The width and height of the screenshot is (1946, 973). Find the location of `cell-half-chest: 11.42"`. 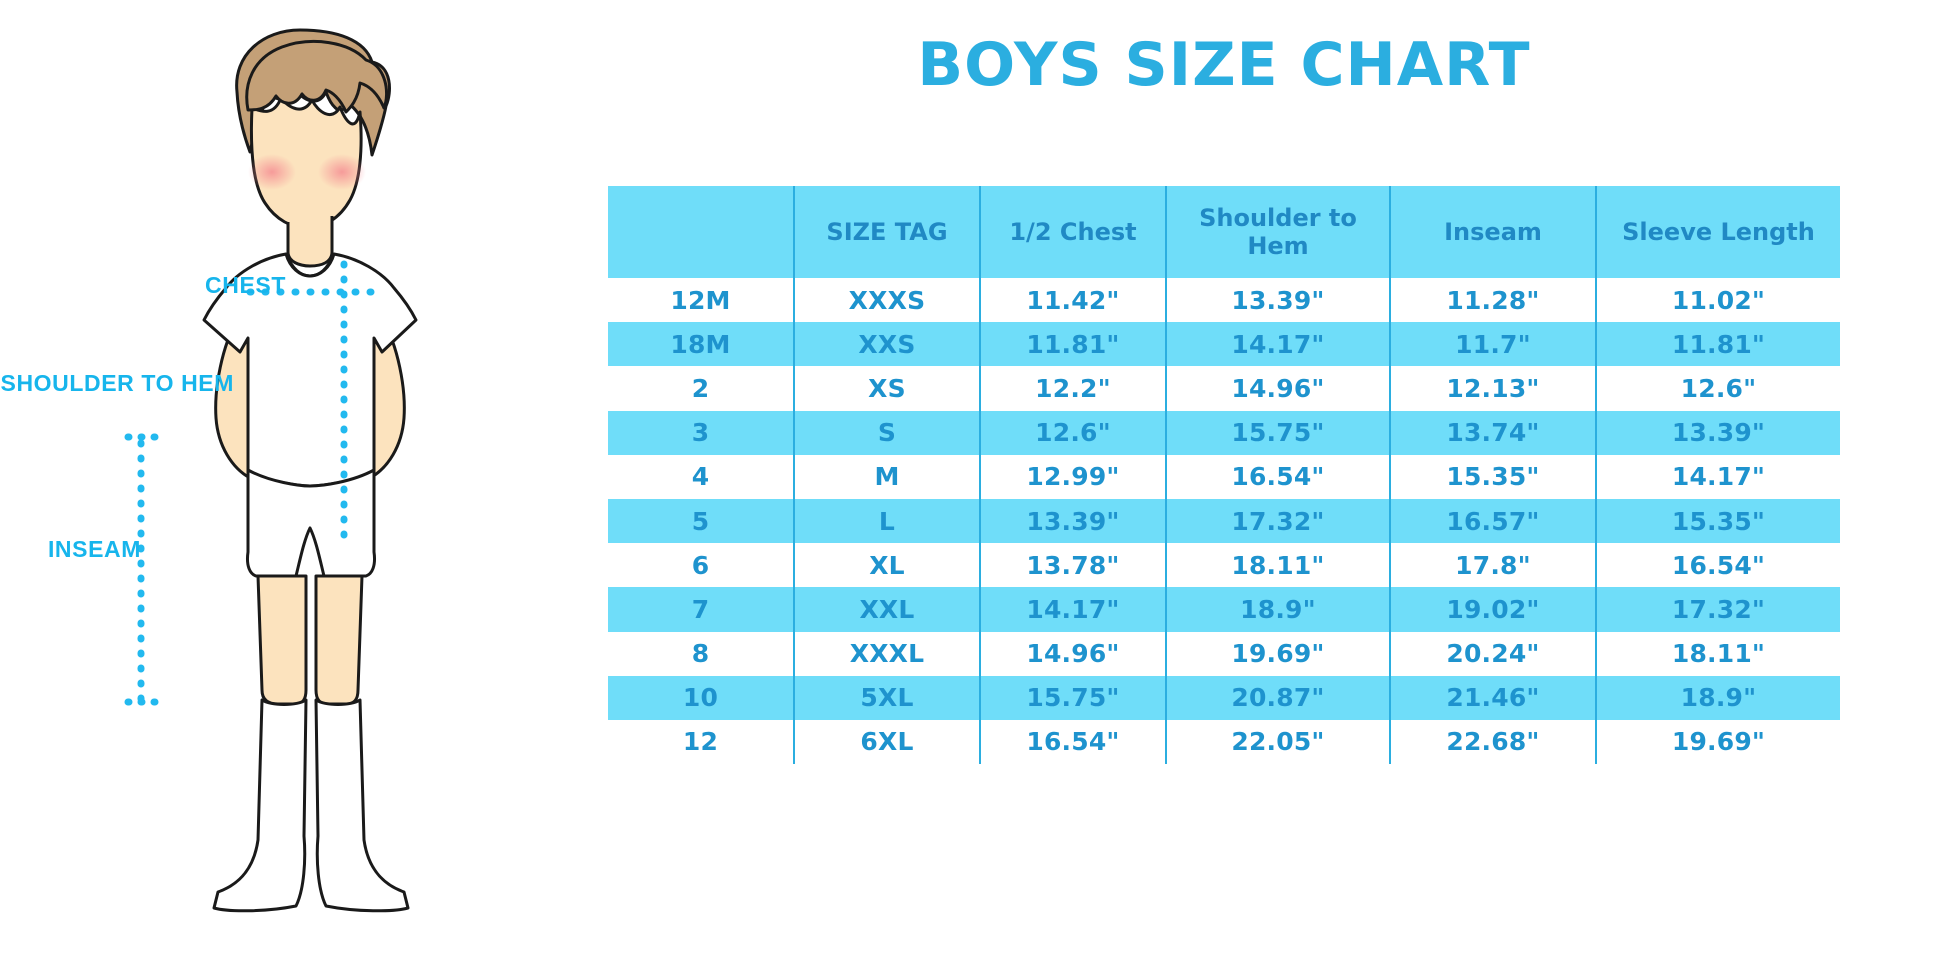

cell-half-chest: 11.42" is located at coordinates (1072, 300).